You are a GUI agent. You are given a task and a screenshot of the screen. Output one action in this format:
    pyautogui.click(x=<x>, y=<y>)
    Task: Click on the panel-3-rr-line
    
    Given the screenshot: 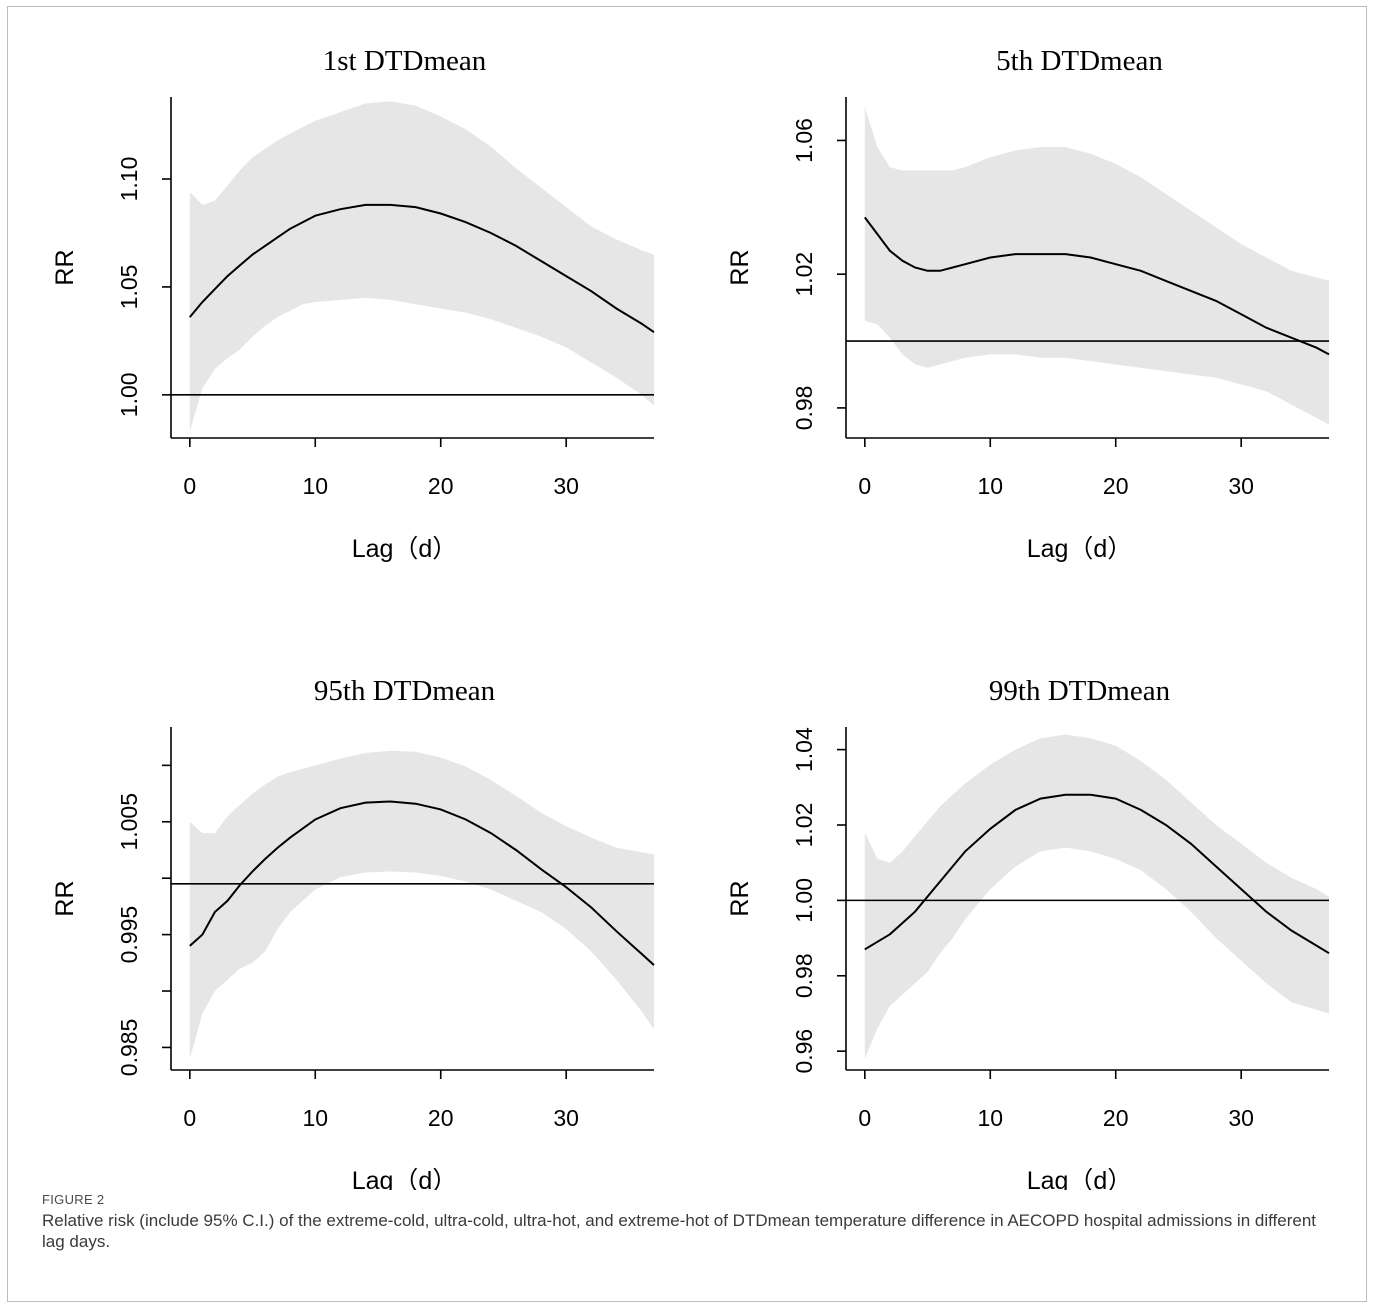 What is the action you would take?
    pyautogui.click(x=422, y=883)
    